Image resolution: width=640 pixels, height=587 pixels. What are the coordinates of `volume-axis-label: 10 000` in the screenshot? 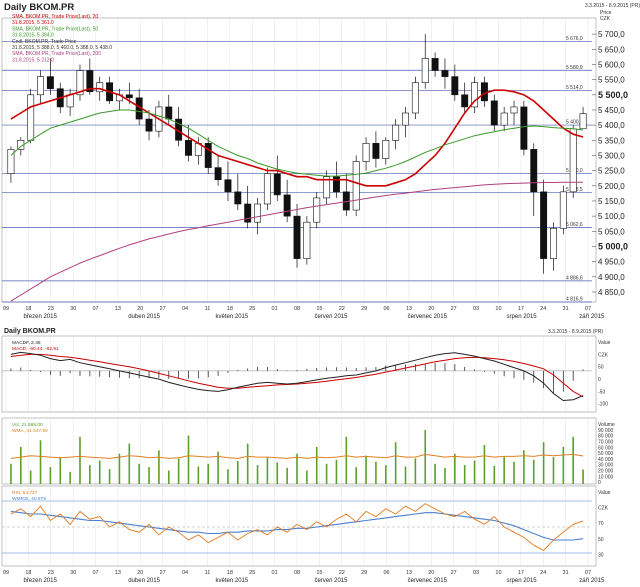 It's located at (606, 477).